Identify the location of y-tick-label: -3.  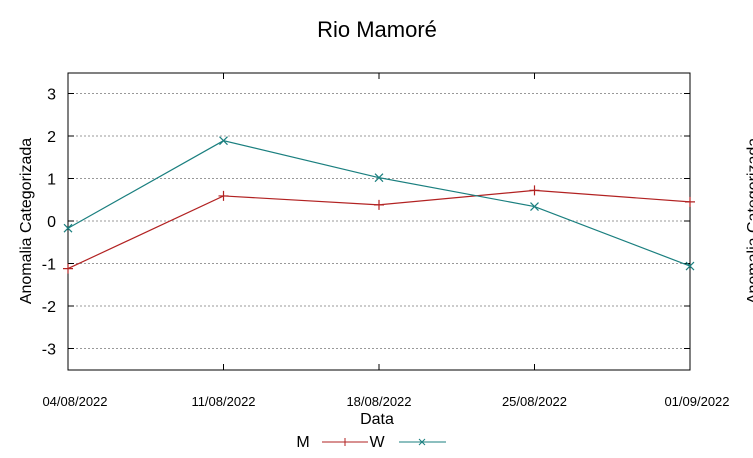
(49, 350).